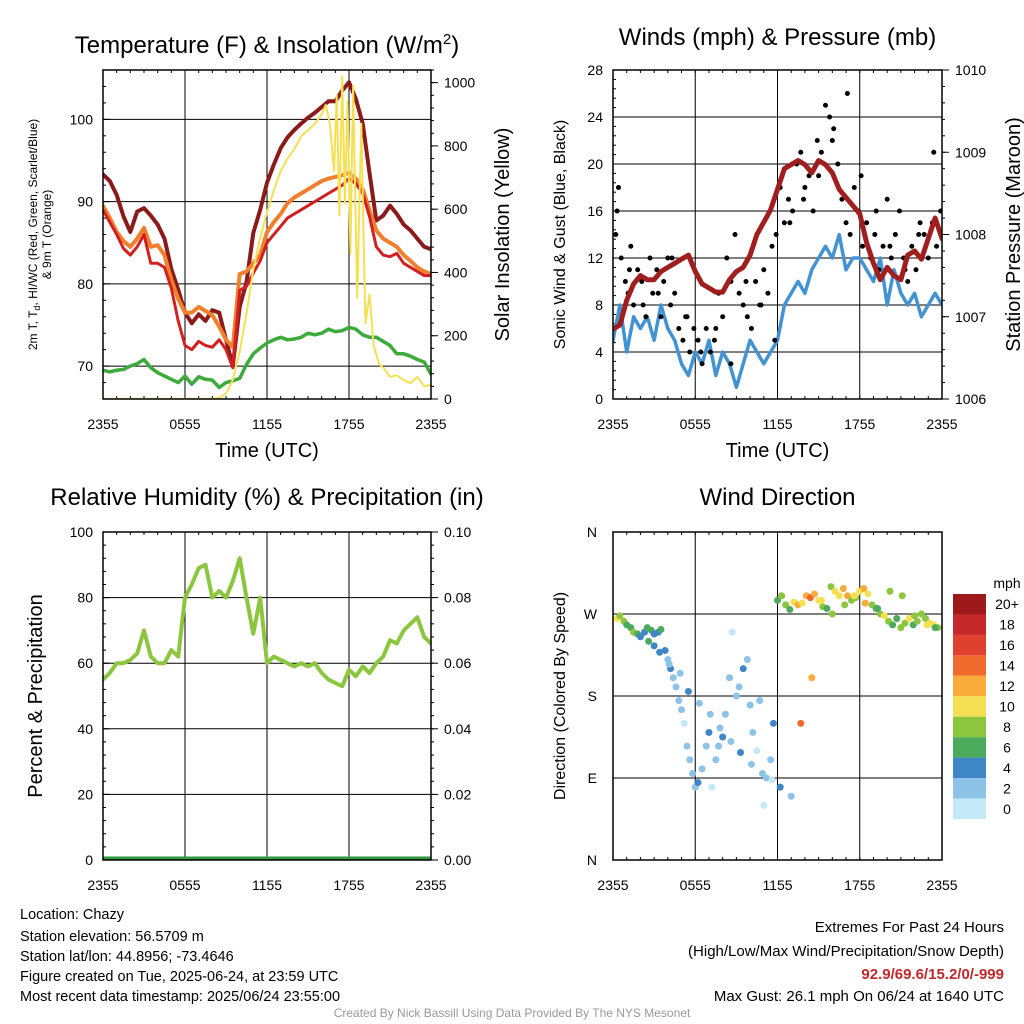 This screenshot has height=1024, width=1024. What do you see at coordinates (612, 885) in the screenshot?
I see `dir-xtick-label: 2355` at bounding box center [612, 885].